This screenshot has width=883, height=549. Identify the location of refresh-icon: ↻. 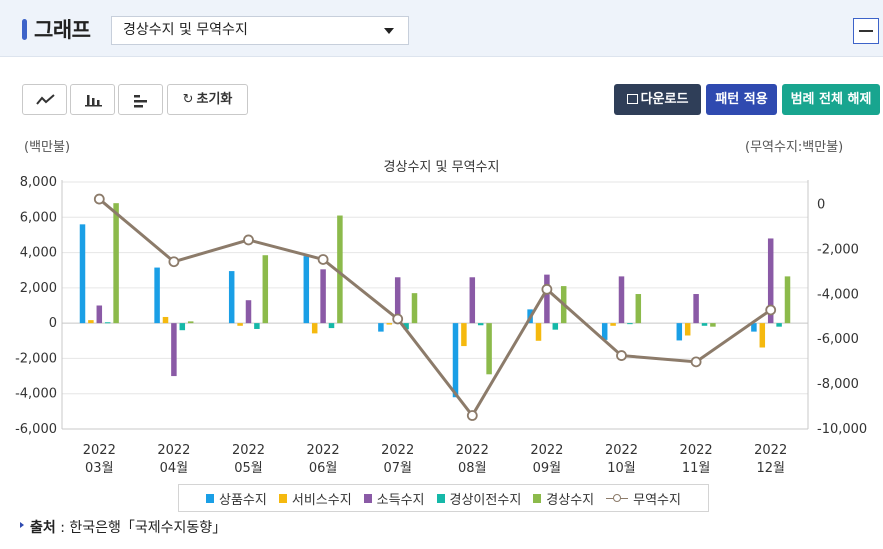
(188, 99).